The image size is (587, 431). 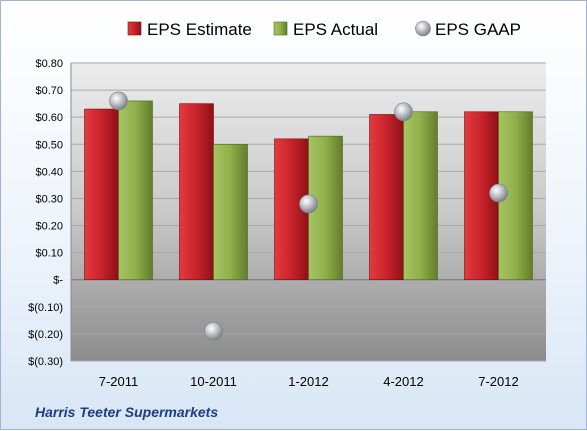 What do you see at coordinates (49, 254) in the screenshot?
I see `y-tick-label: $0.10` at bounding box center [49, 254].